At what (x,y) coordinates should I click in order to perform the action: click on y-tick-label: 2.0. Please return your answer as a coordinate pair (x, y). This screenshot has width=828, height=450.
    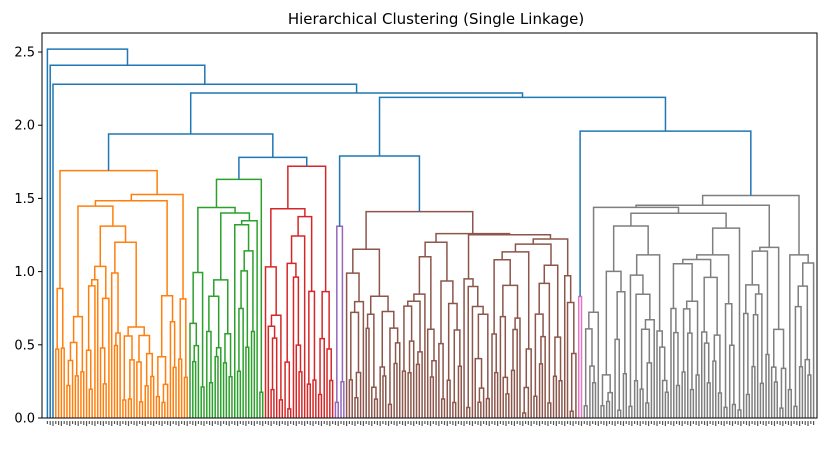
    Looking at the image, I should click on (24, 126).